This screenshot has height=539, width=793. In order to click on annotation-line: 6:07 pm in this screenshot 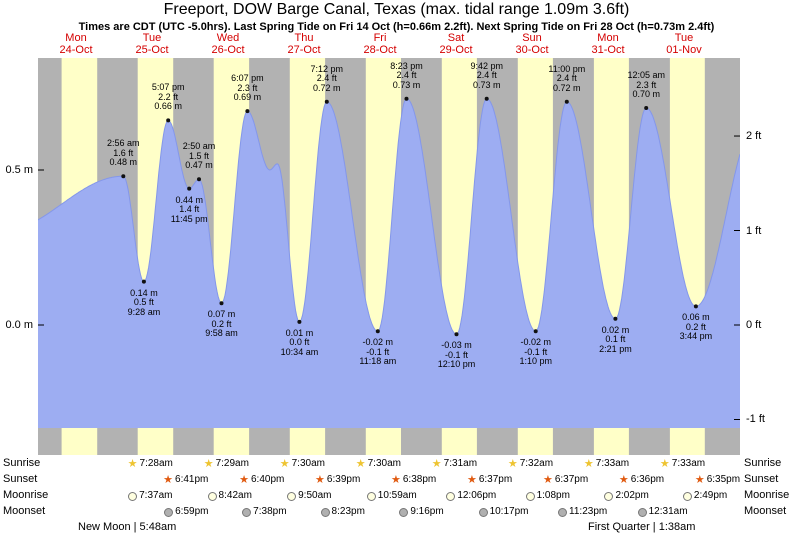, I will do `click(247, 78)`.